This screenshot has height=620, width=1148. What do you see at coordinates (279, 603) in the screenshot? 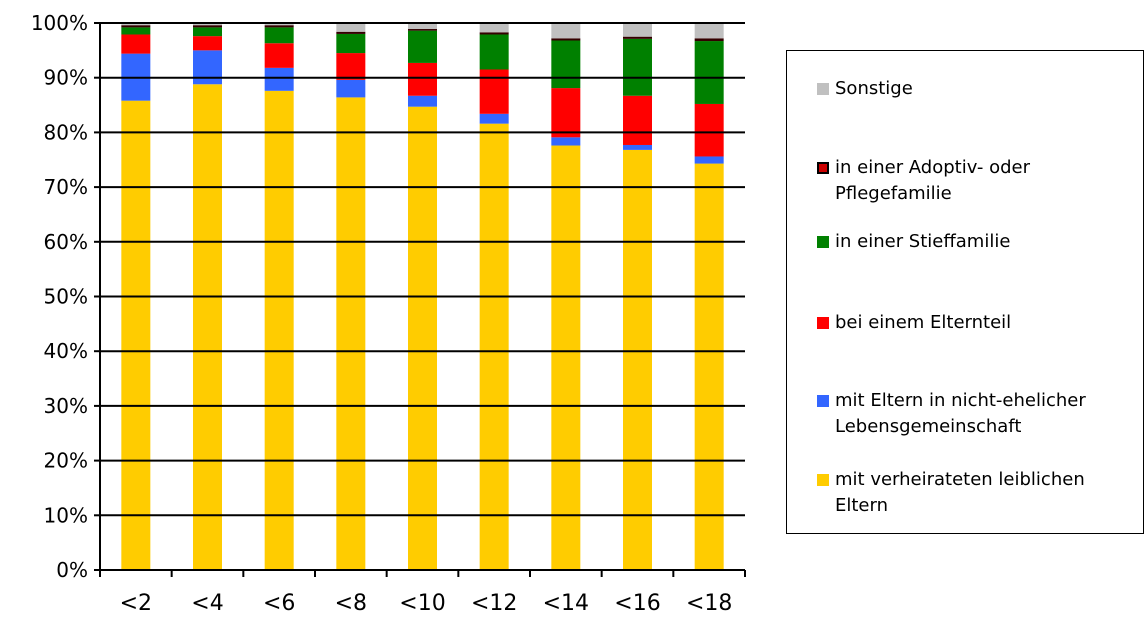
I see `x-tick-label: <6` at bounding box center [279, 603].